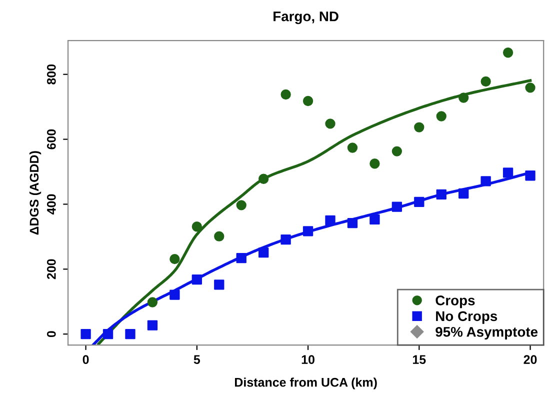 The width and height of the screenshot is (553, 406). What do you see at coordinates (51, 139) in the screenshot?
I see `y-tick-label: 600` at bounding box center [51, 139].